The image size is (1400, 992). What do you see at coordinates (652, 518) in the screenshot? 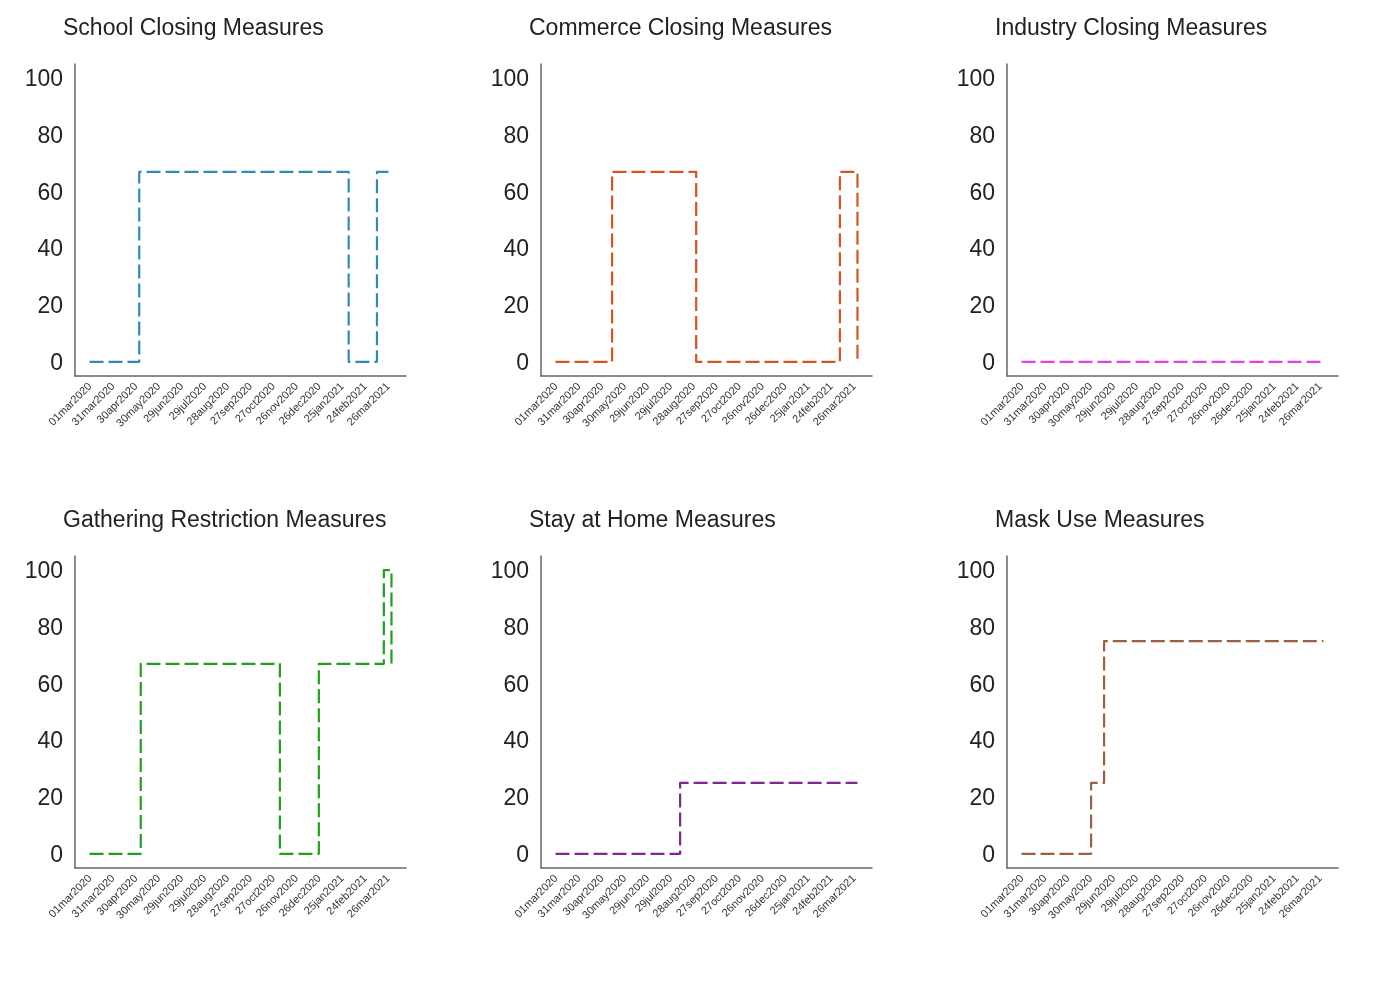
I see `chart-title: Stay at Home Measures` at bounding box center [652, 518].